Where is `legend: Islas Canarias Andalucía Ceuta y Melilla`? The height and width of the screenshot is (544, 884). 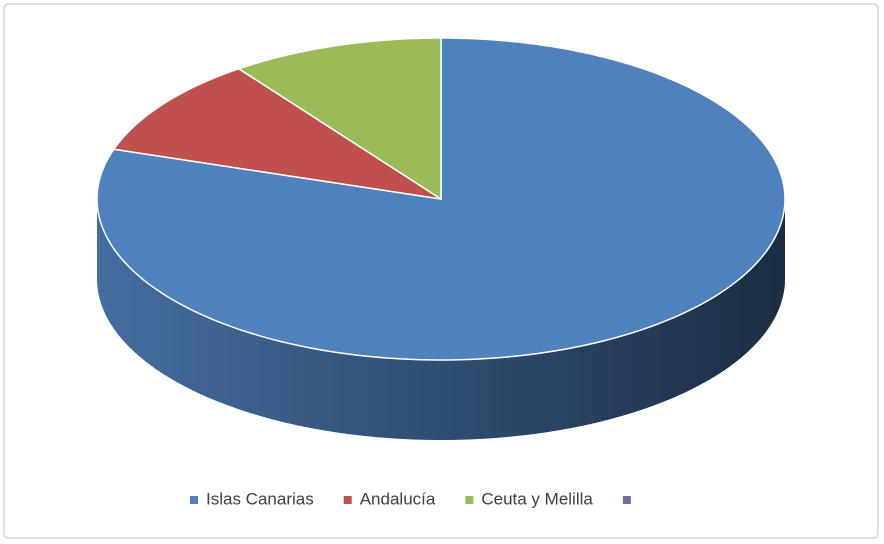
legend: Islas Canarias Andalucía Ceuta y Melilla is located at coordinates (410, 498).